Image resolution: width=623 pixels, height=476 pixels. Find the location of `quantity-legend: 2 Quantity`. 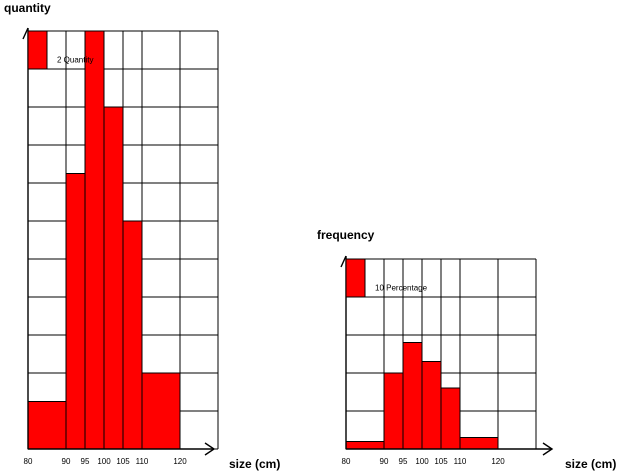

quantity-legend: 2 Quantity is located at coordinates (60, 50).